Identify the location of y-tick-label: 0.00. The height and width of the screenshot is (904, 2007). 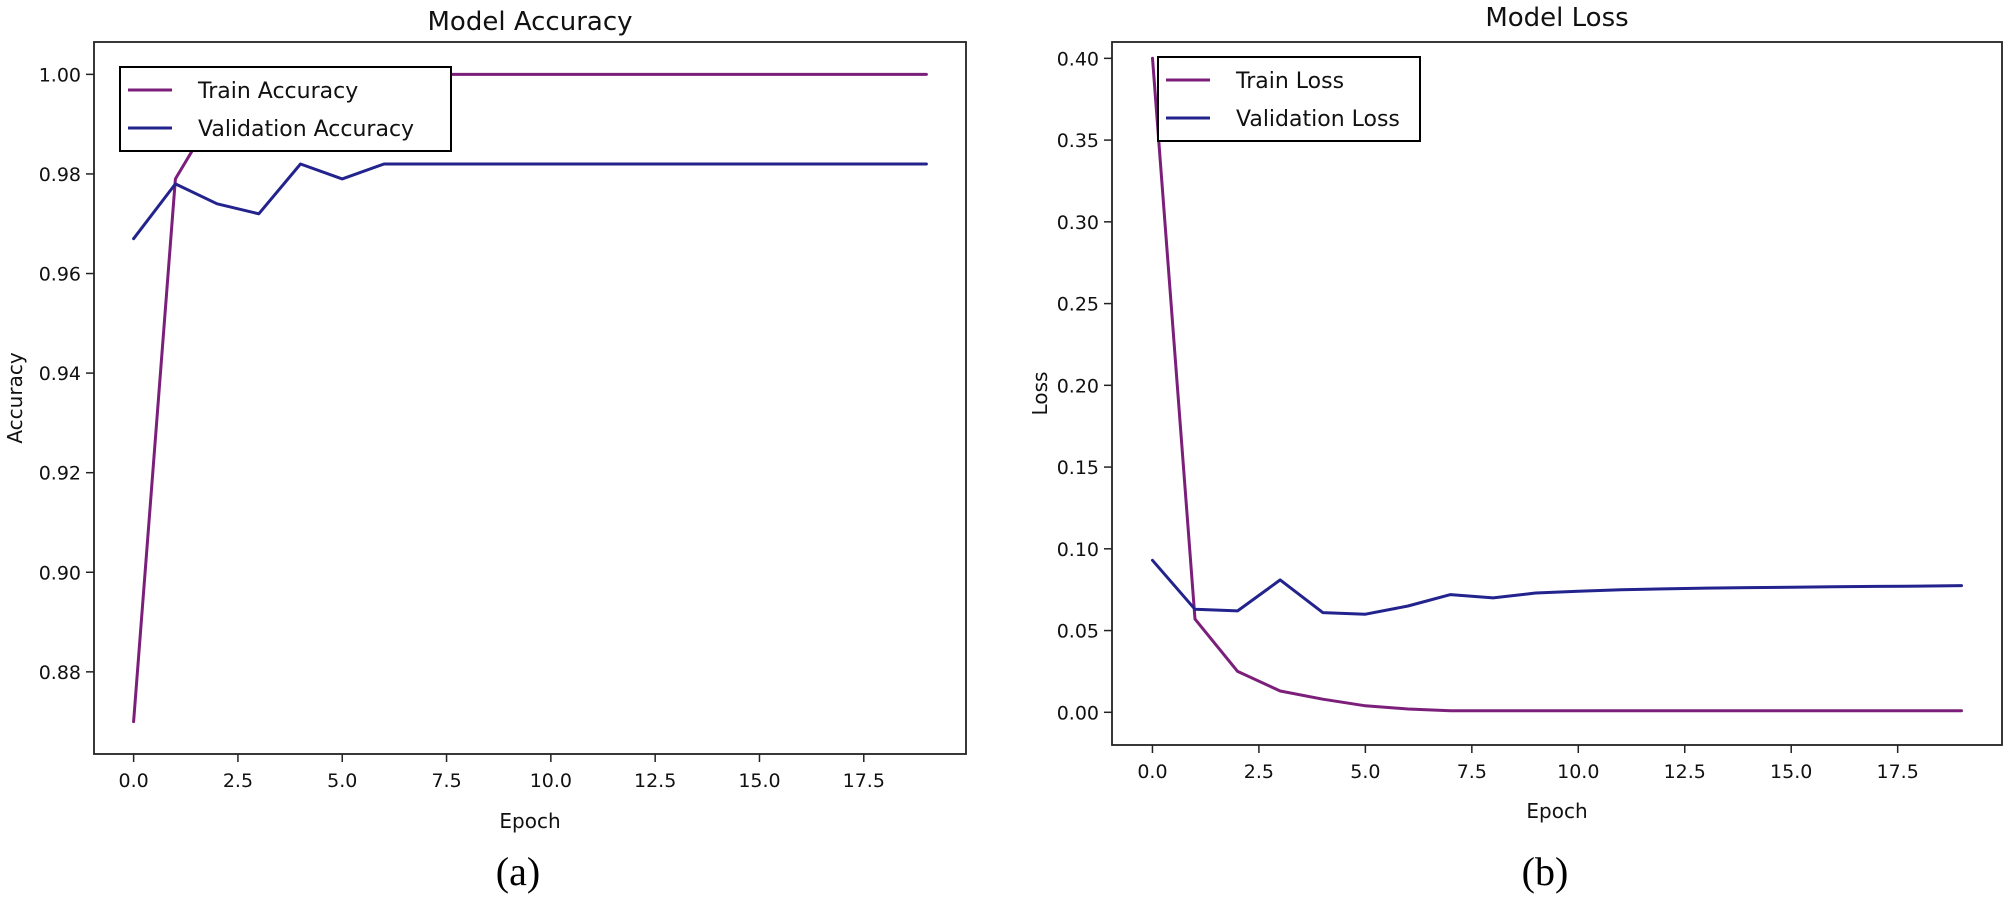
(1078, 713).